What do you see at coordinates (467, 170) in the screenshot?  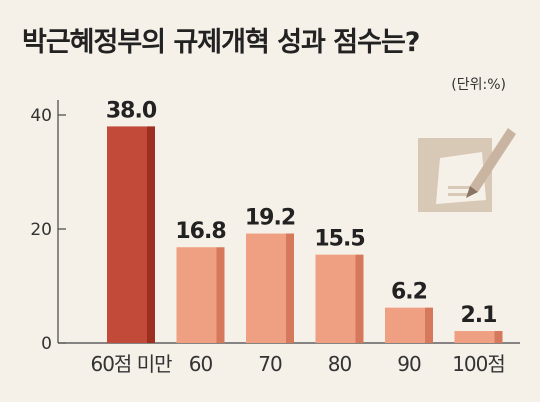 I see `document-pen-icon` at bounding box center [467, 170].